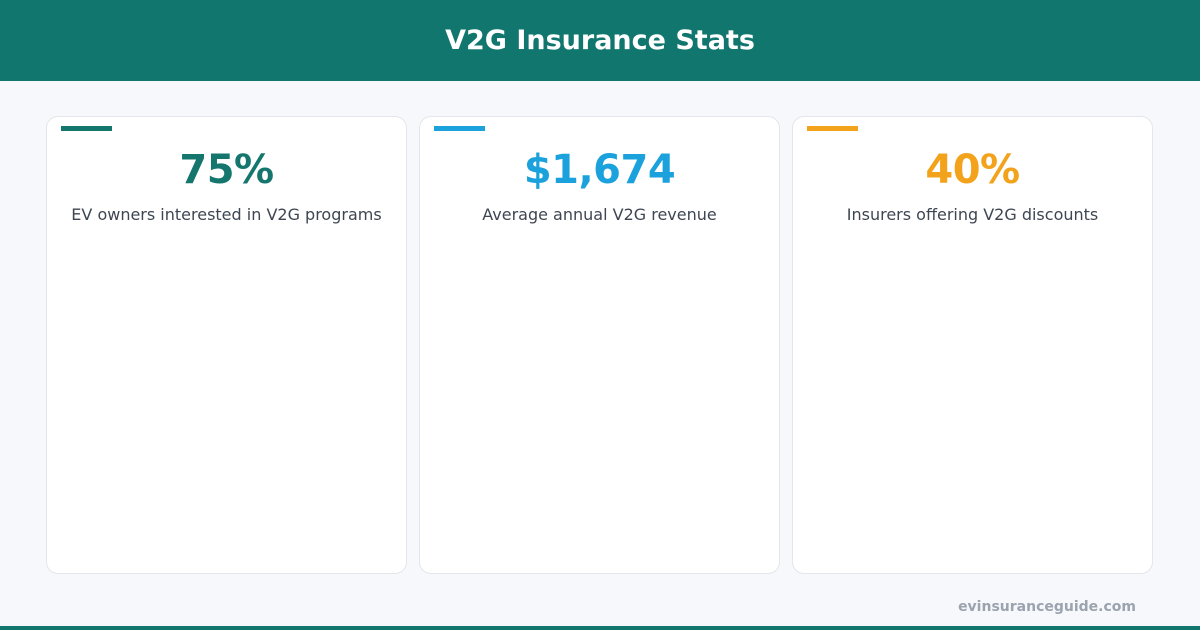 This screenshot has width=1200, height=630. Describe the element at coordinates (226, 170) in the screenshot. I see `stat-value: 75%` at that location.